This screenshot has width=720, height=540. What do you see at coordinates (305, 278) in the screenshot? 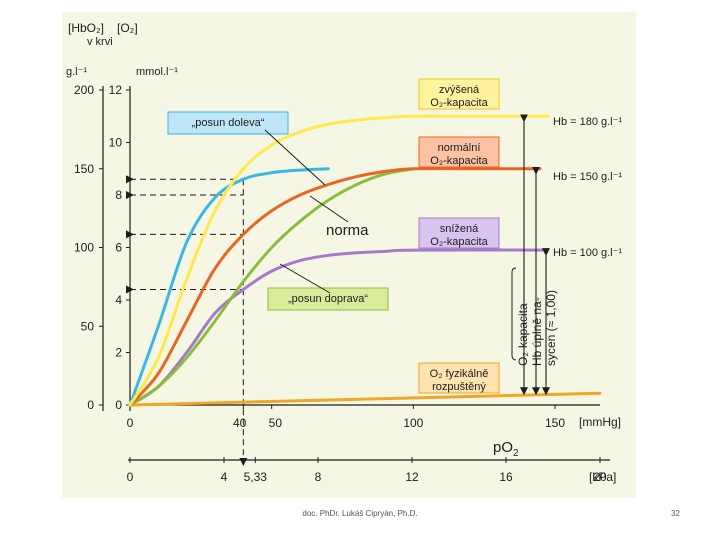
I see `posun-doprava-leader` at bounding box center [305, 278].